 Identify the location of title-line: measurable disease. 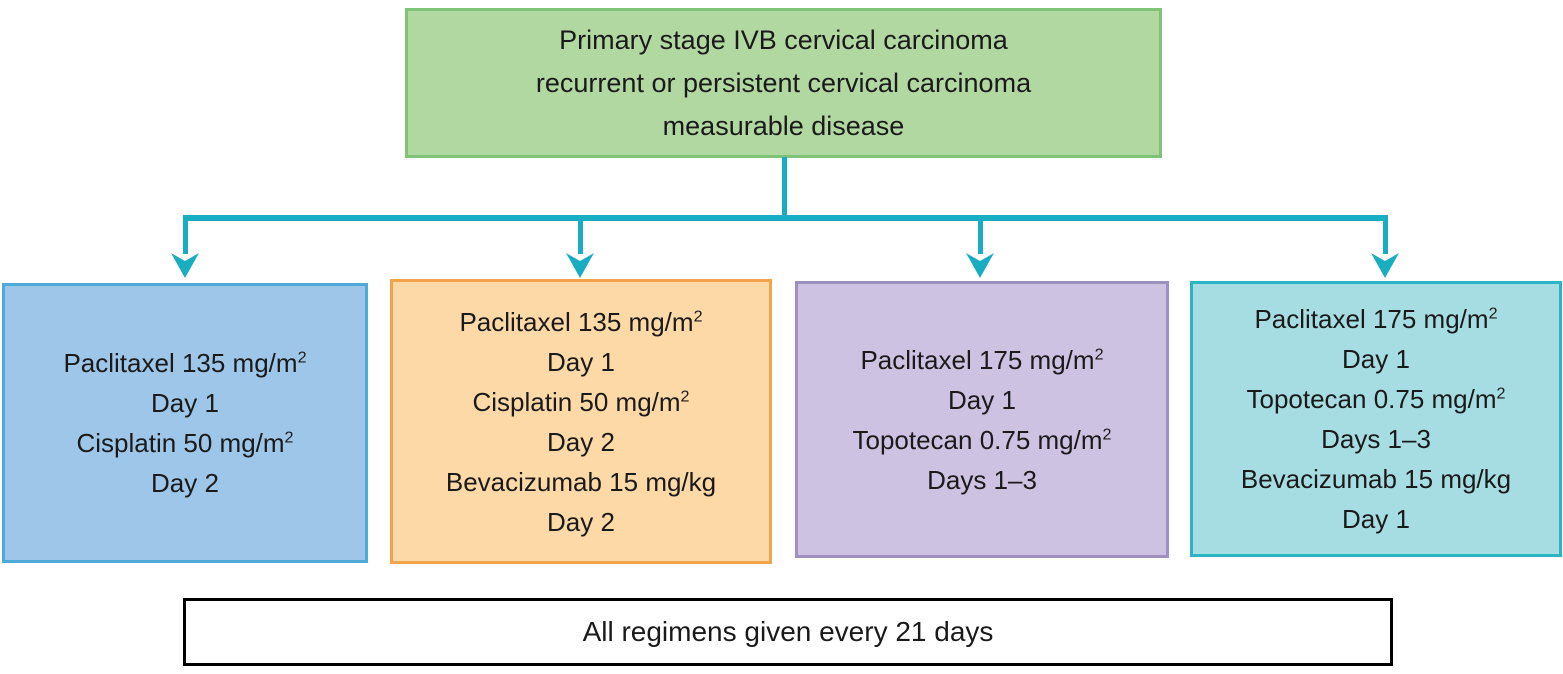
(783, 125).